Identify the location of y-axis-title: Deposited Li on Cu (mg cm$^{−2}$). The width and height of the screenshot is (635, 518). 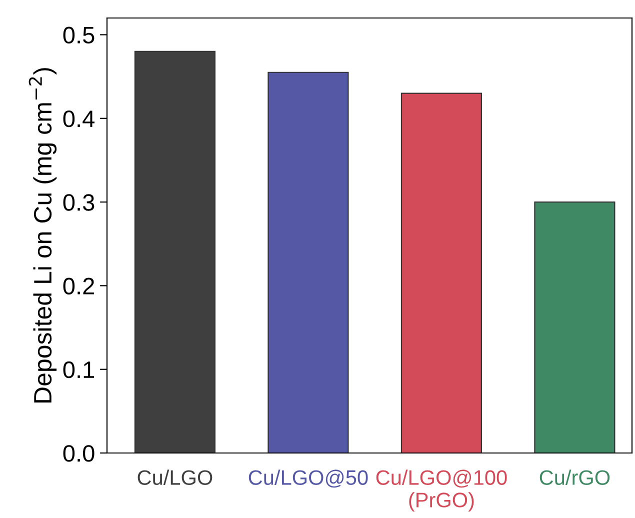
(42, 235).